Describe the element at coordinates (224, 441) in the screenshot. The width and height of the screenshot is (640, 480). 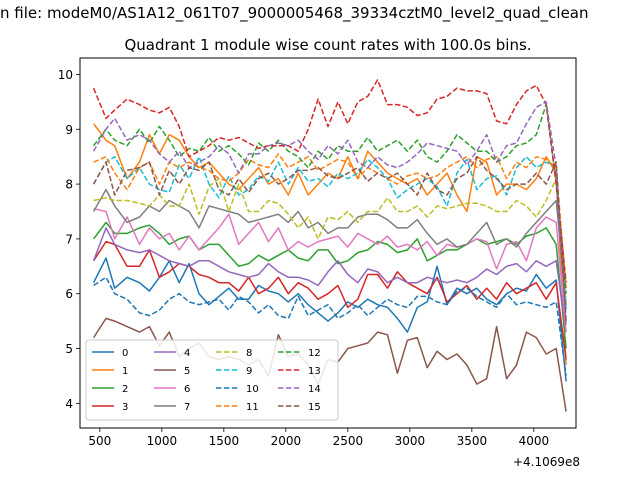
I see `x-tick-label: 1500` at that location.